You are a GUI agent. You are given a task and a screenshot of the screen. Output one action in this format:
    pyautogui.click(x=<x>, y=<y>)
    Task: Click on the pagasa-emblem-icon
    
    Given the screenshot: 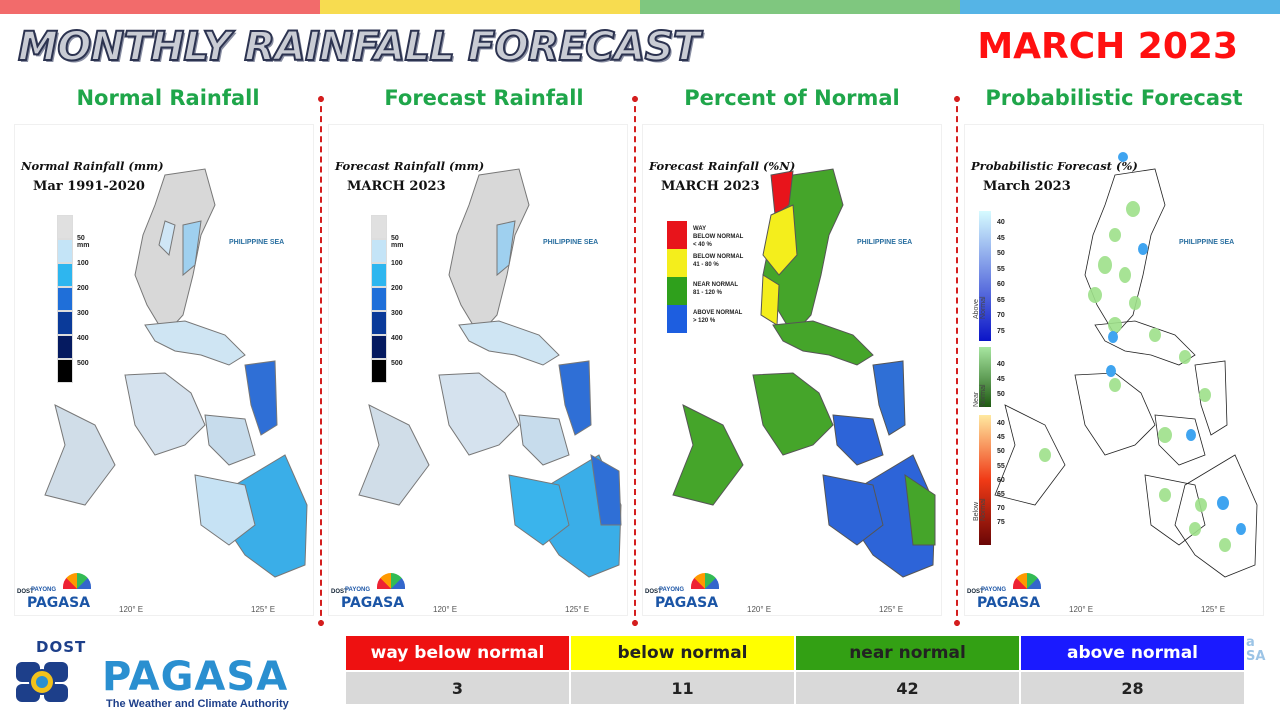 What is the action you would take?
    pyautogui.click(x=42, y=682)
    